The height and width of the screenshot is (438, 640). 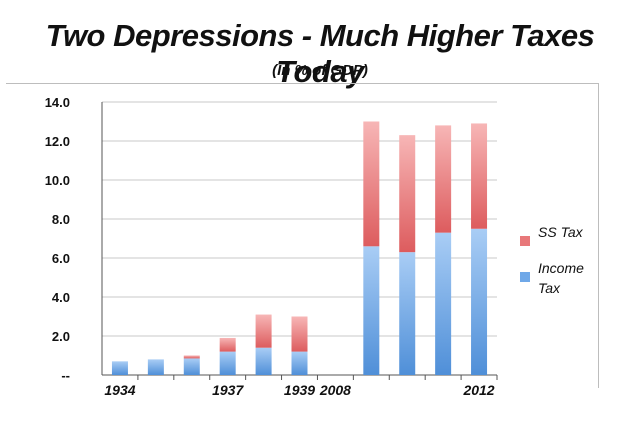 What do you see at coordinates (263, 361) in the screenshot?
I see `bar-income-tax-1938` at bounding box center [263, 361].